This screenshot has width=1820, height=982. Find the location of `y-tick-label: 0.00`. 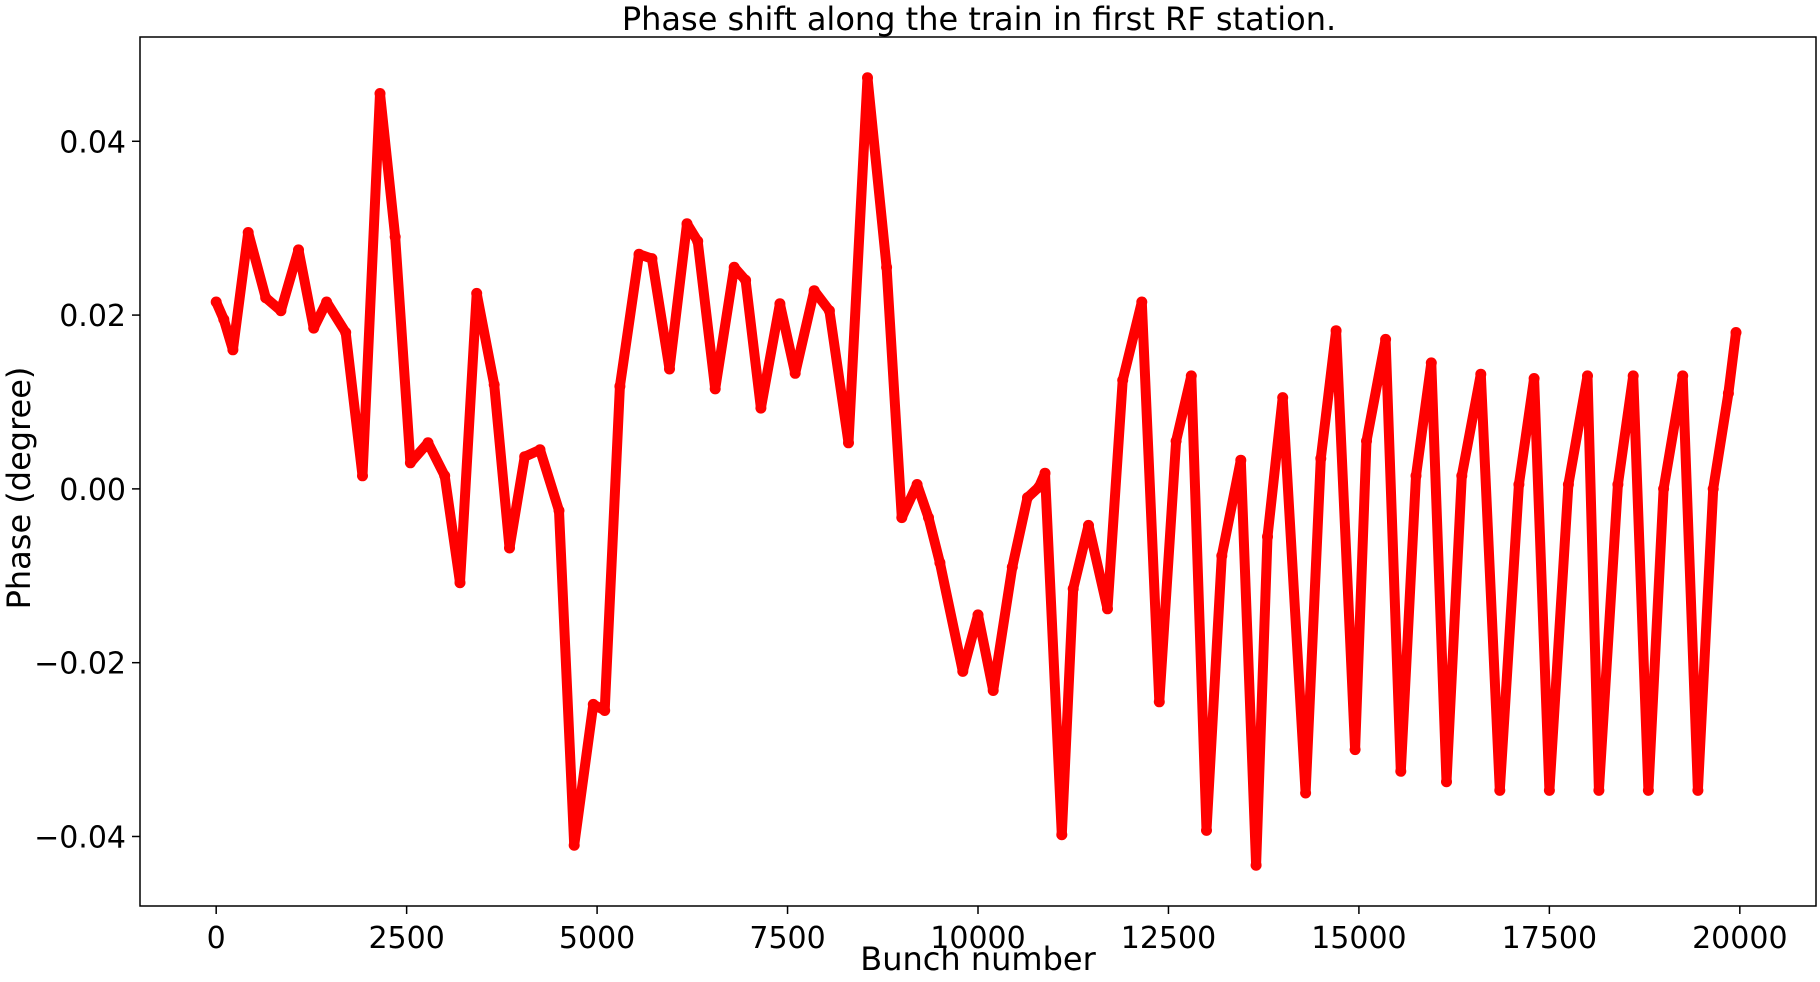

y-tick-label: 0.00 is located at coordinates (92, 490).